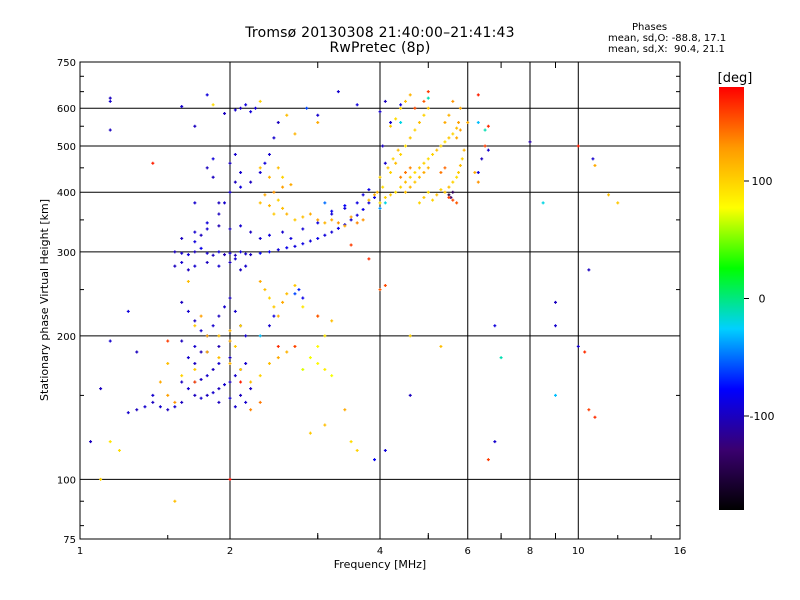  What do you see at coordinates (680, 551) in the screenshot?
I see `x-tick-label: 16` at bounding box center [680, 551].